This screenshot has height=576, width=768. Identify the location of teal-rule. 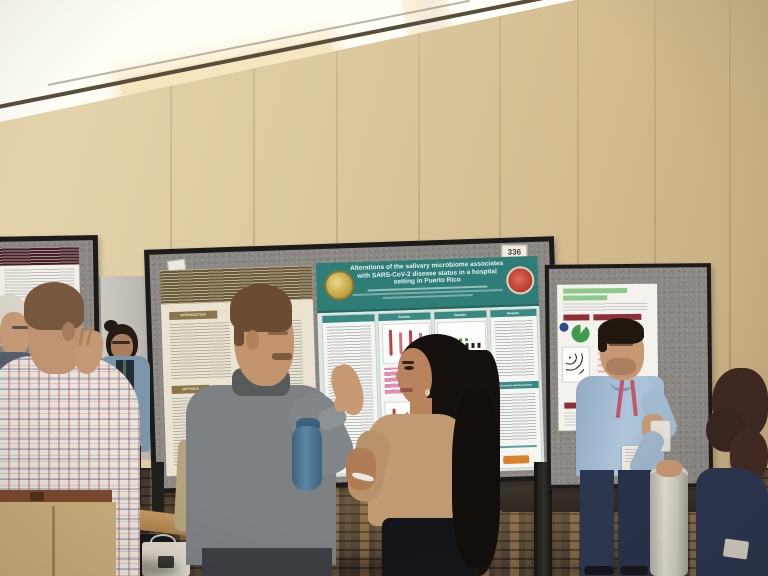
(517, 446).